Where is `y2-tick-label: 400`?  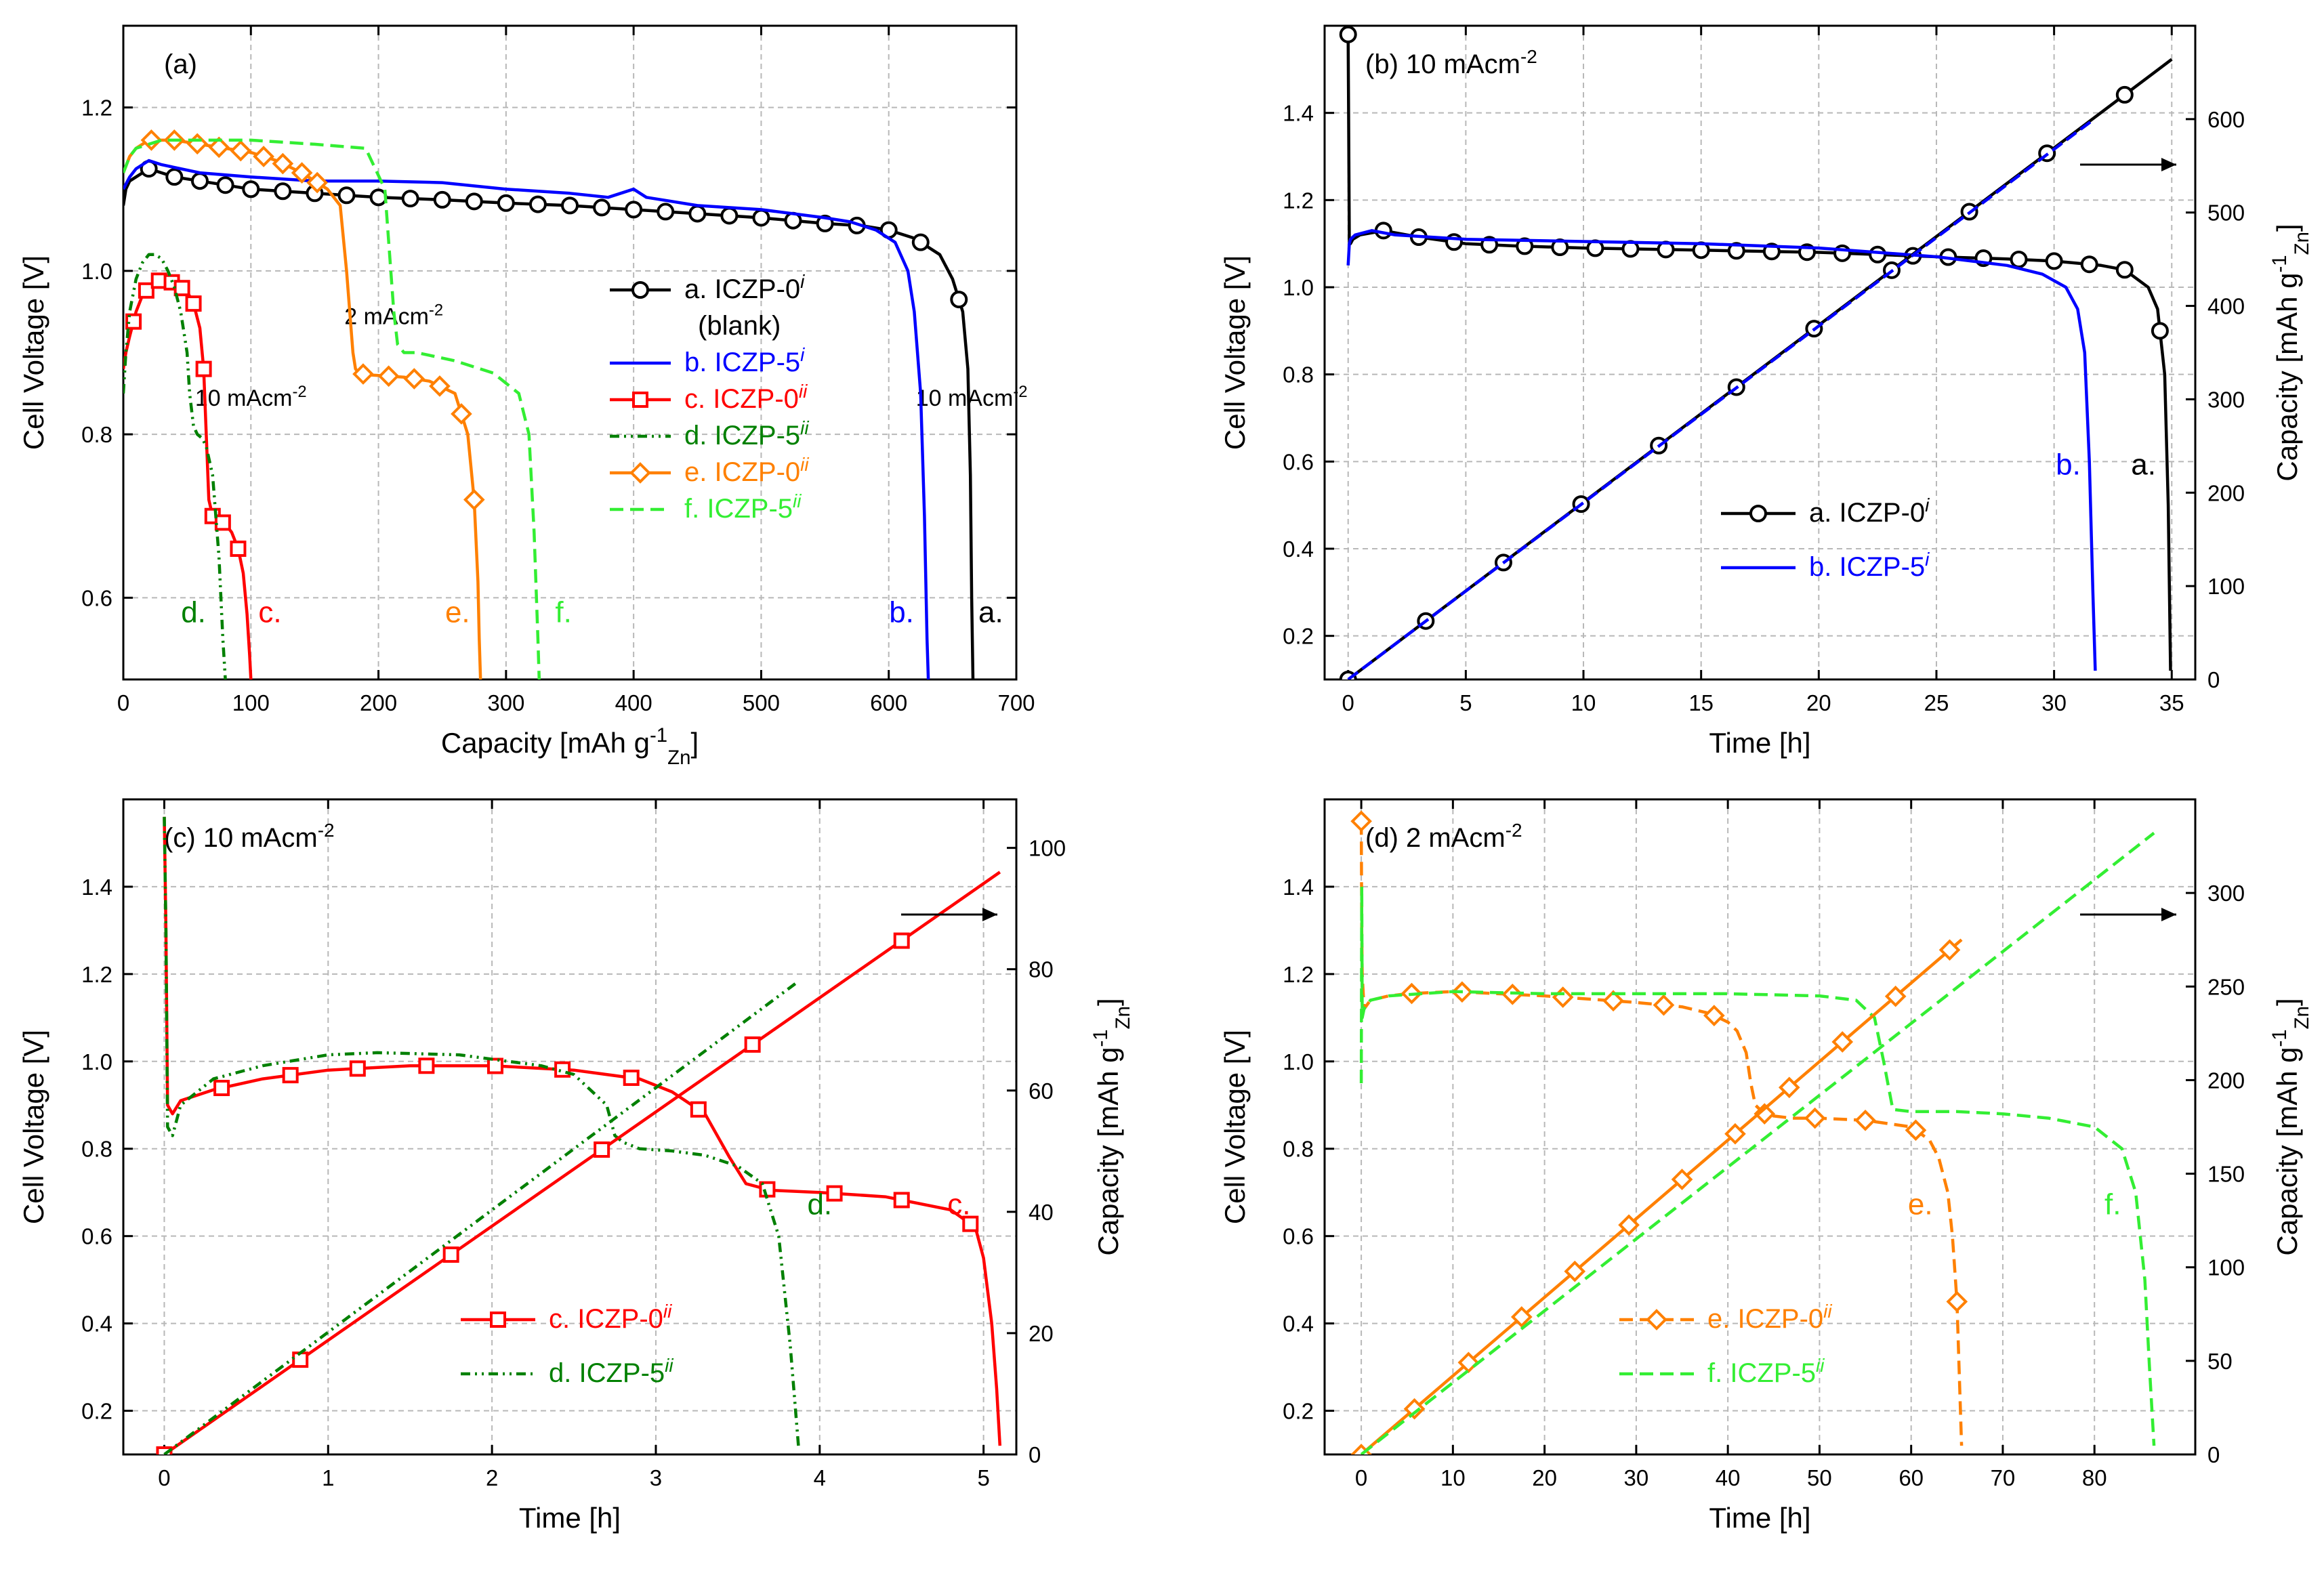
y2-tick-label: 400 is located at coordinates (2226, 306).